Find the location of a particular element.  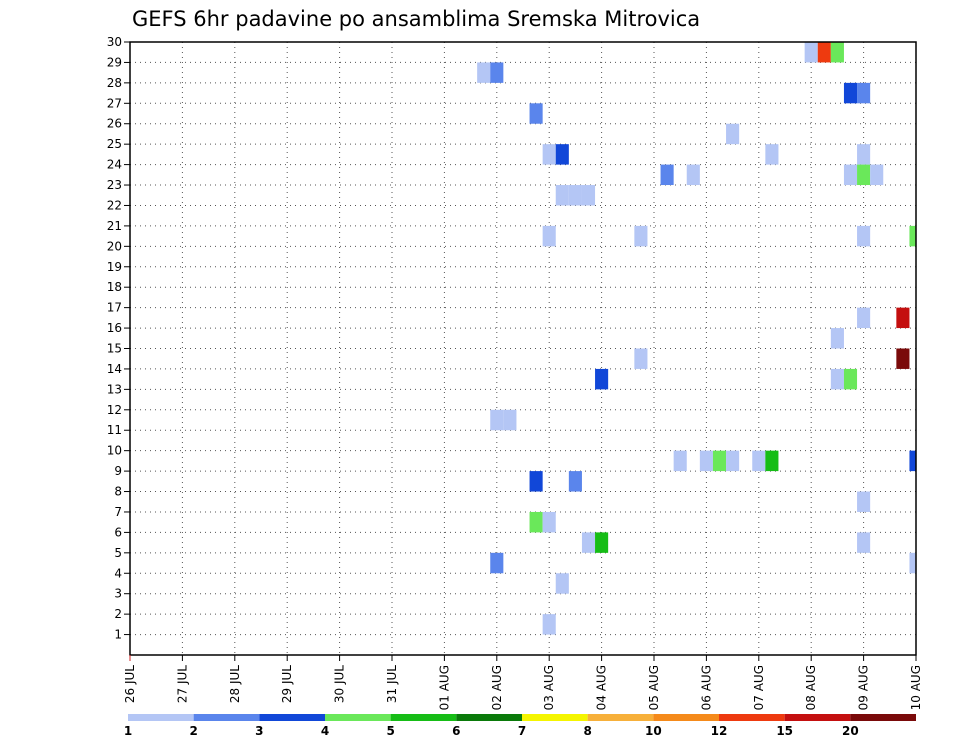

x-tick-label: 04 AUG is located at coordinates (602, 687).